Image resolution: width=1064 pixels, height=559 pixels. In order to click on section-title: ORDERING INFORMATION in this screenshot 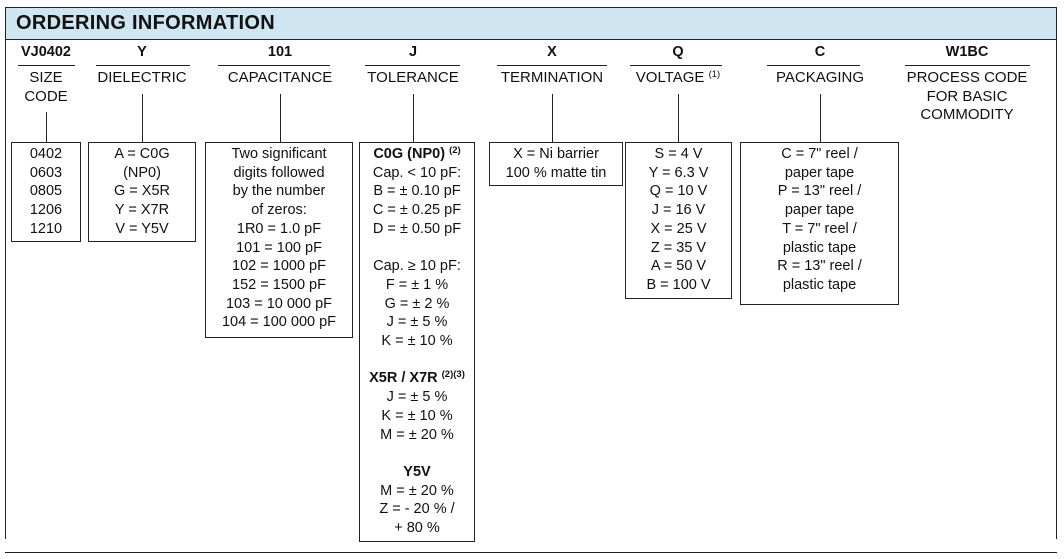, I will do `click(145, 23)`.